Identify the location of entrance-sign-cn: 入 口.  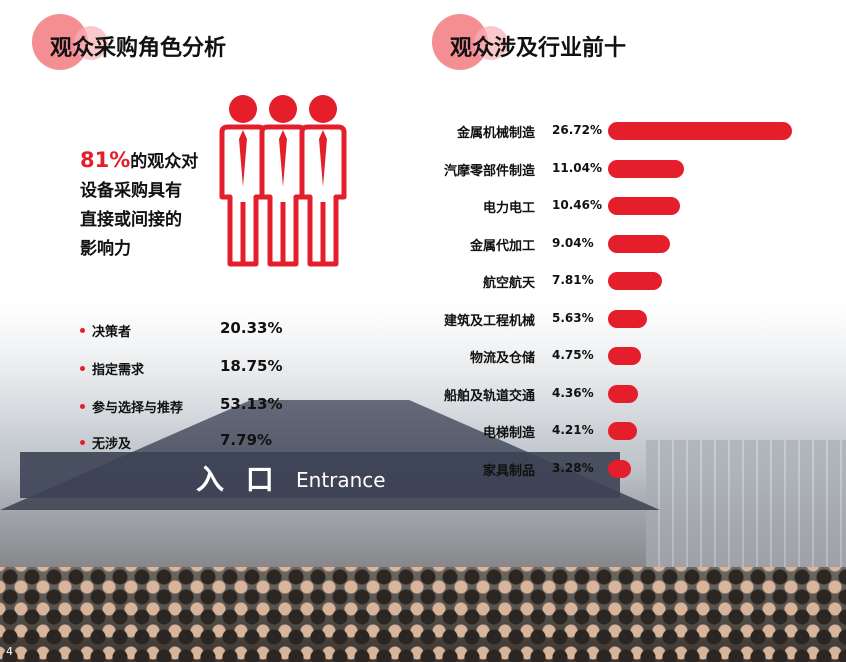
(238, 479).